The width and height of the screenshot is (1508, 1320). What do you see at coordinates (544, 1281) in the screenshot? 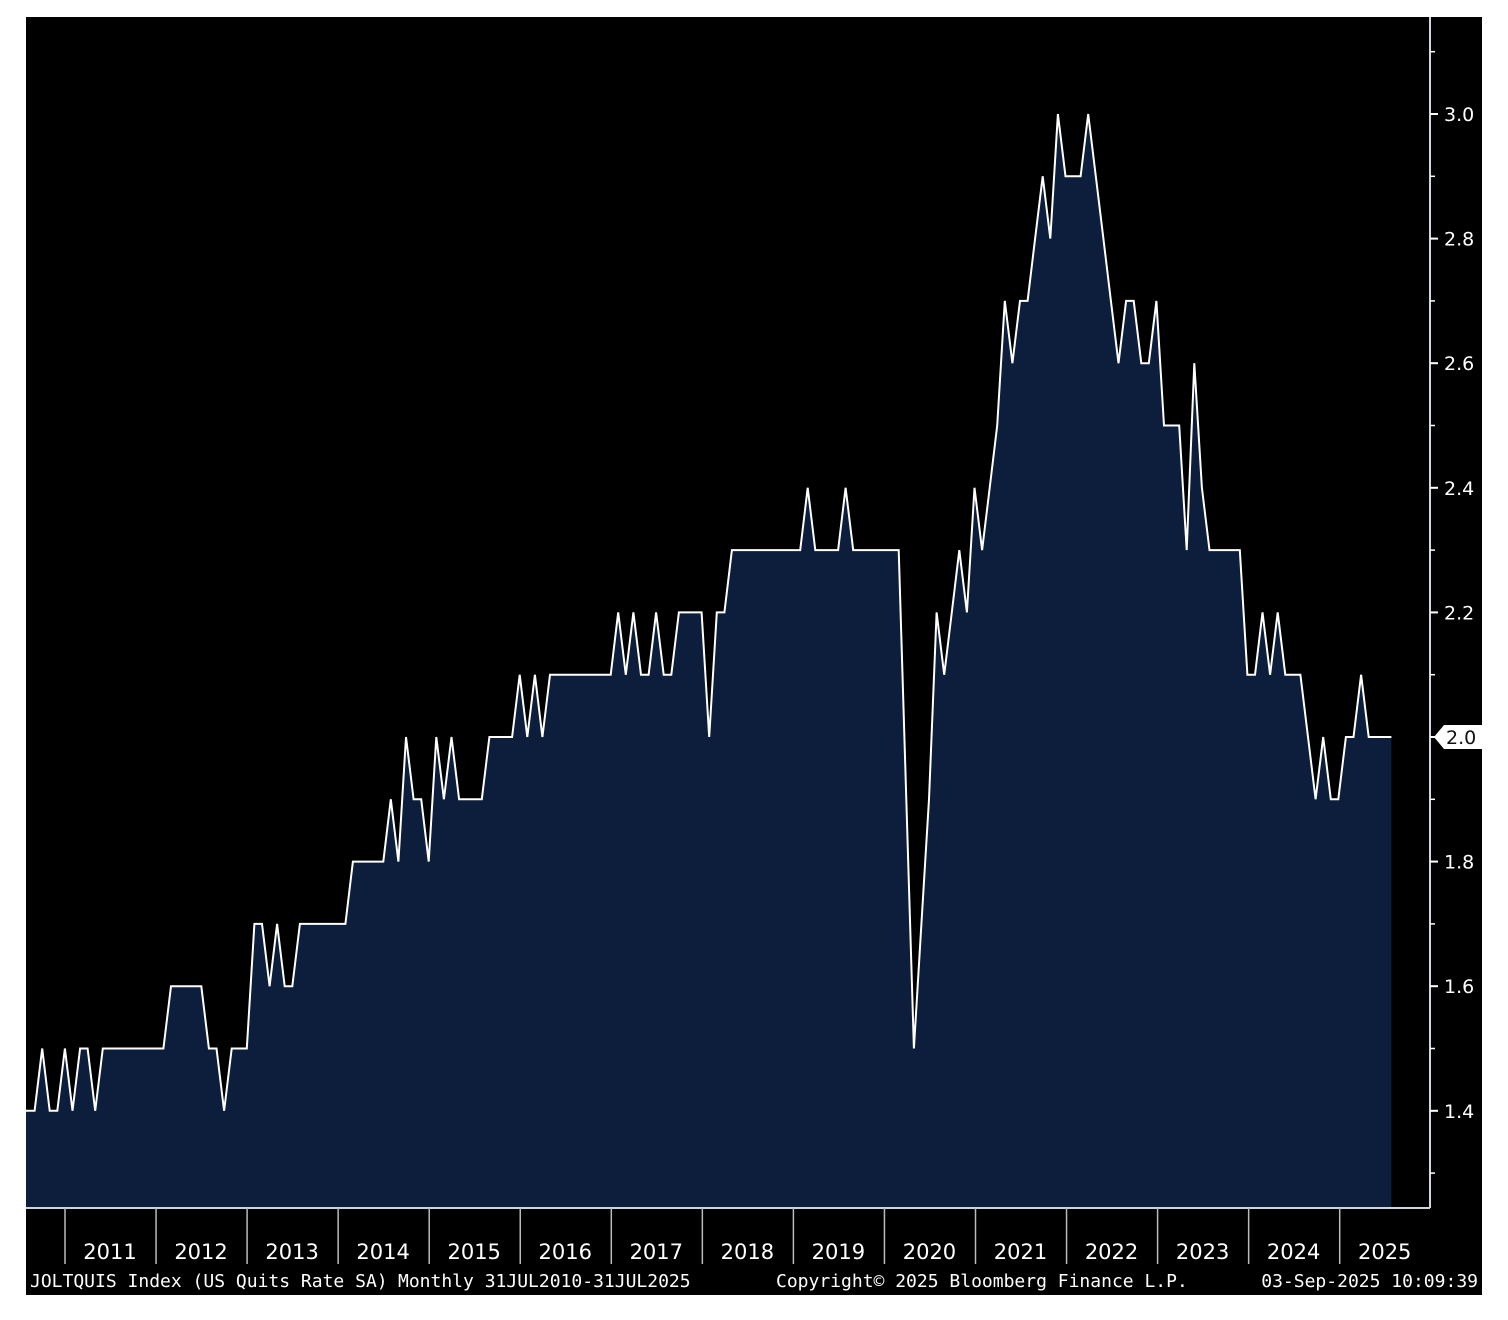
I see `footer-range: Monthly 31JUL2010-31JUL2025` at bounding box center [544, 1281].